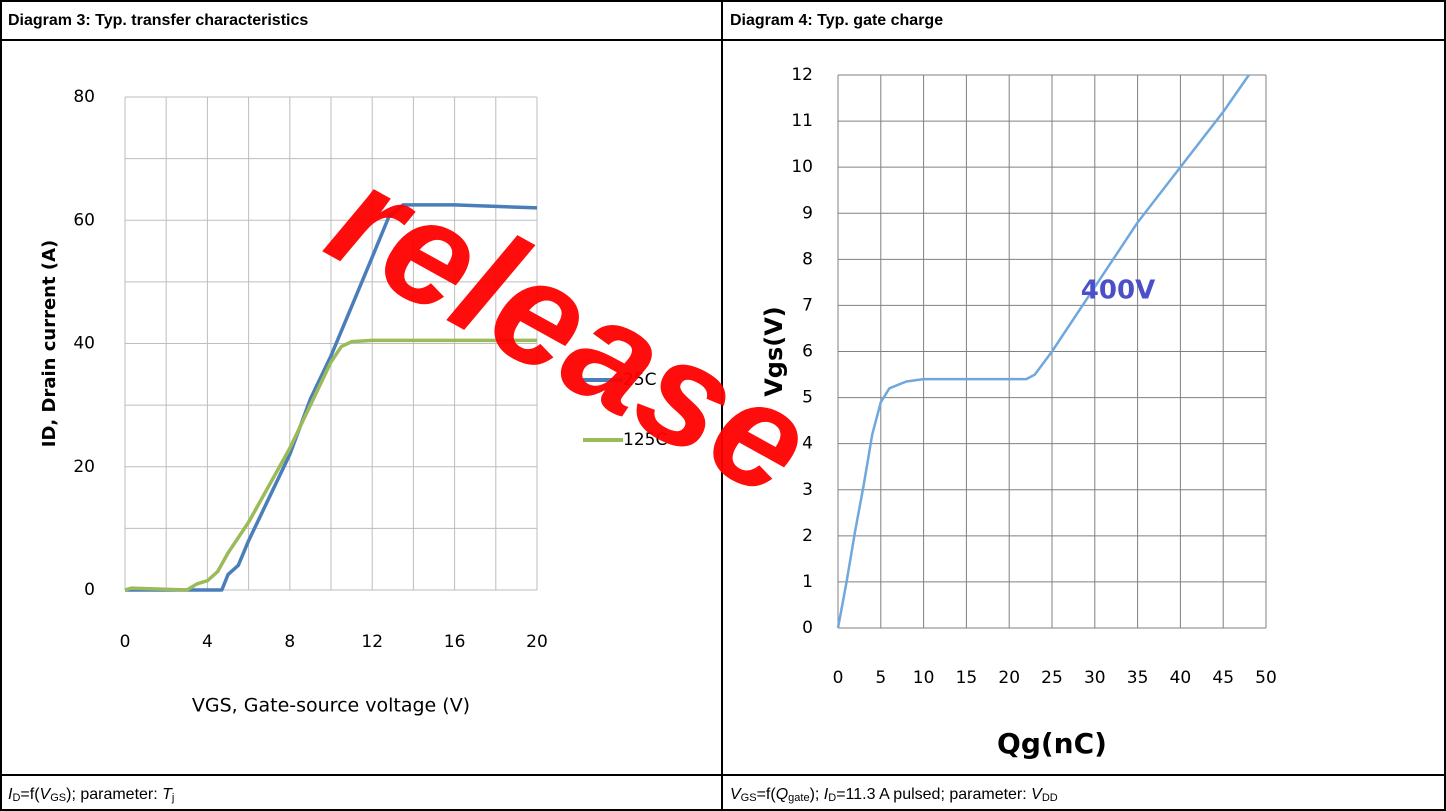 This screenshot has height=811, width=1446. I want to click on x-tick-label: 12, so click(372, 642).